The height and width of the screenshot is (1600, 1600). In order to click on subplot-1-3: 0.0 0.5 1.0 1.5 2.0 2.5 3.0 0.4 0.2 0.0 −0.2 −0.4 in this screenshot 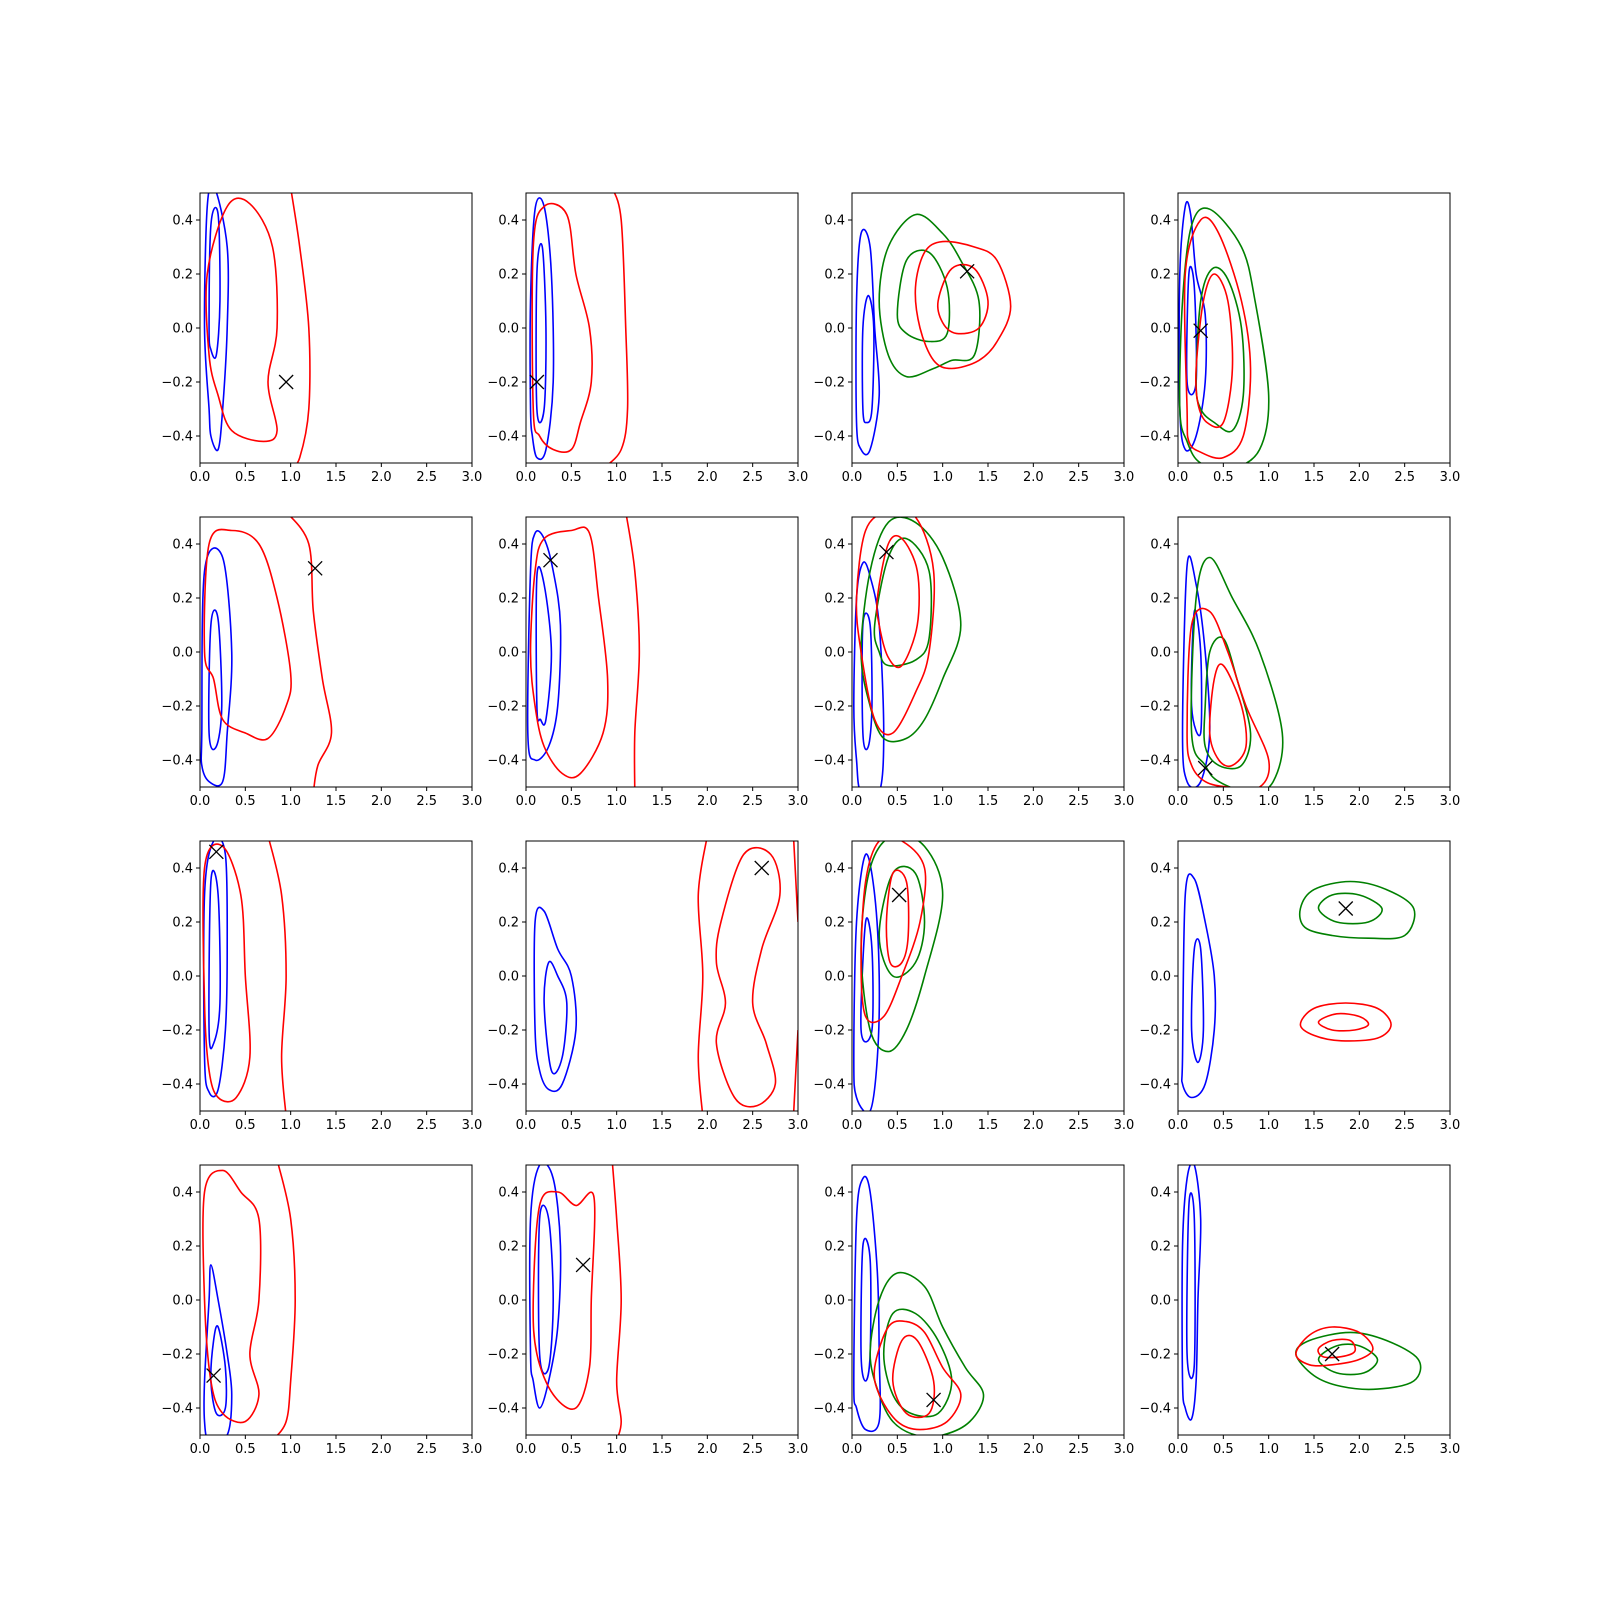, I will do `click(973, 338)`.